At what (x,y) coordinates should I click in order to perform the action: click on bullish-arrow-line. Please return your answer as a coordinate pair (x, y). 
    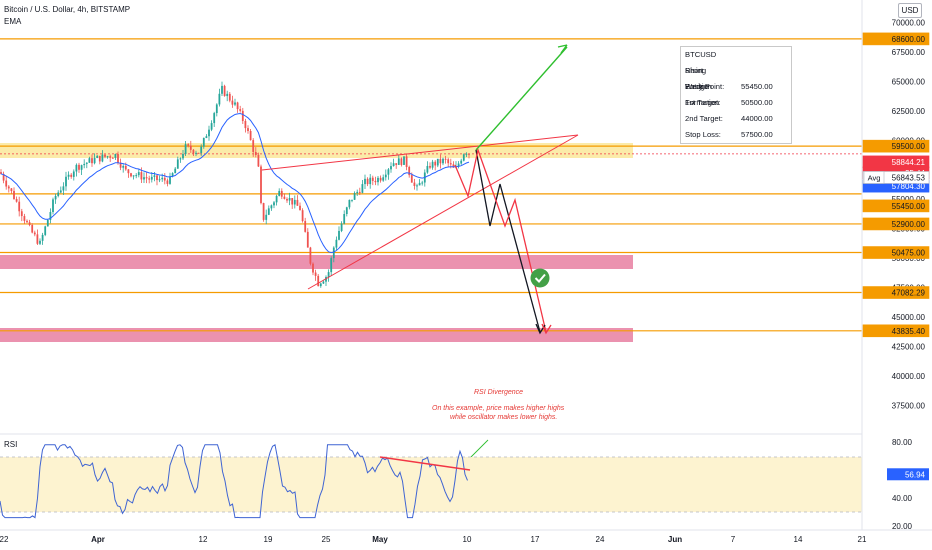
    Looking at the image, I should click on (521, 98).